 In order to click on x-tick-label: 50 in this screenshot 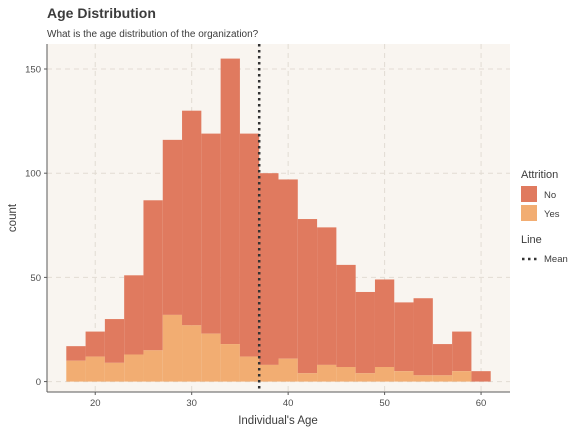, I will do `click(384, 403)`.